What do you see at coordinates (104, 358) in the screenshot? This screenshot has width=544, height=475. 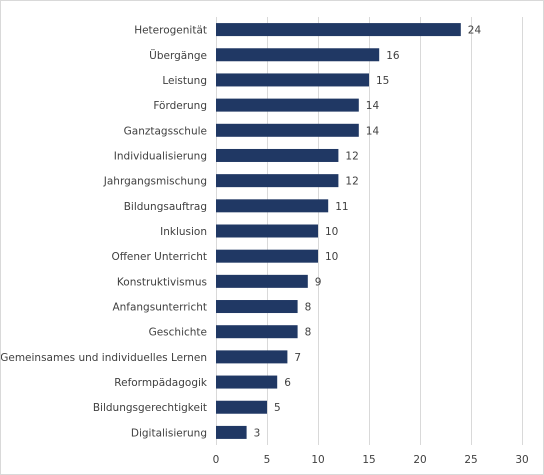 I see `category-label: Gemeinsames und individuelles Lernen` at bounding box center [104, 358].